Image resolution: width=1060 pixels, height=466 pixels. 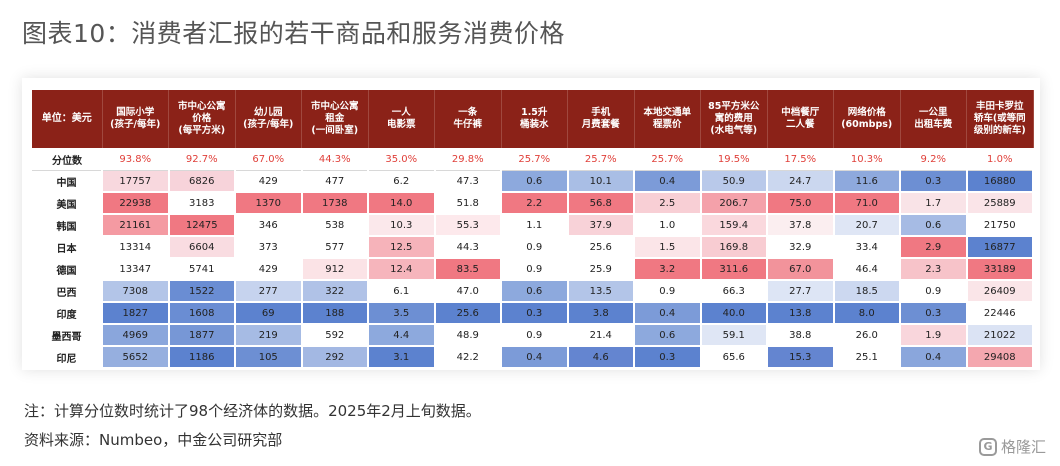 What do you see at coordinates (402, 291) in the screenshot?
I see `price-cell: 6.1` at bounding box center [402, 291].